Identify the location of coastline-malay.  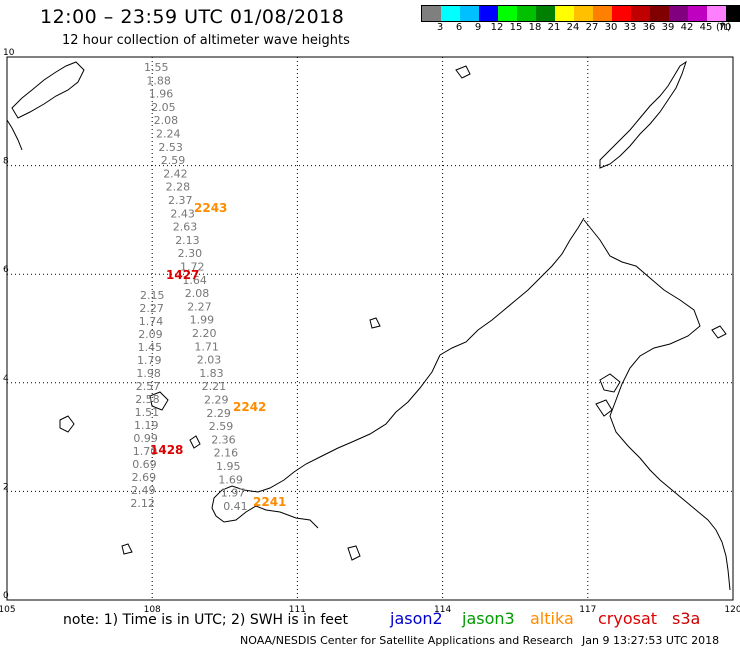
(48, 90).